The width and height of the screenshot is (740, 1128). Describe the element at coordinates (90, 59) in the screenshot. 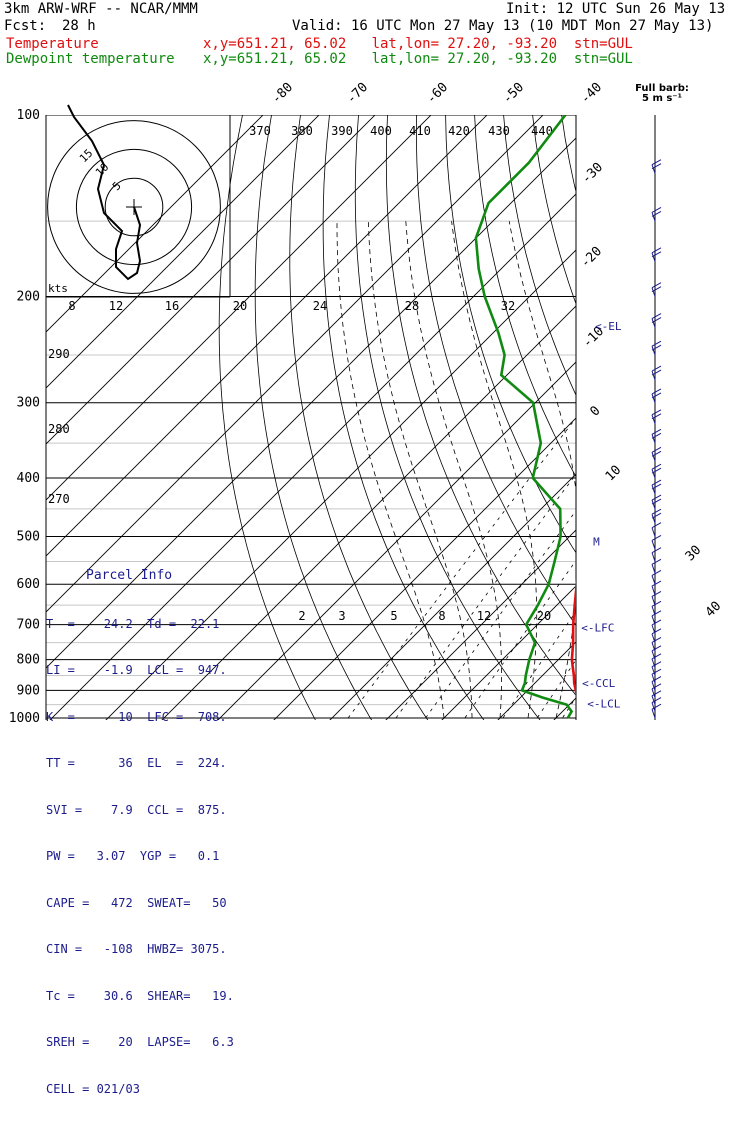

I see `dewpoint-legend: Dewpoint temperature` at that location.